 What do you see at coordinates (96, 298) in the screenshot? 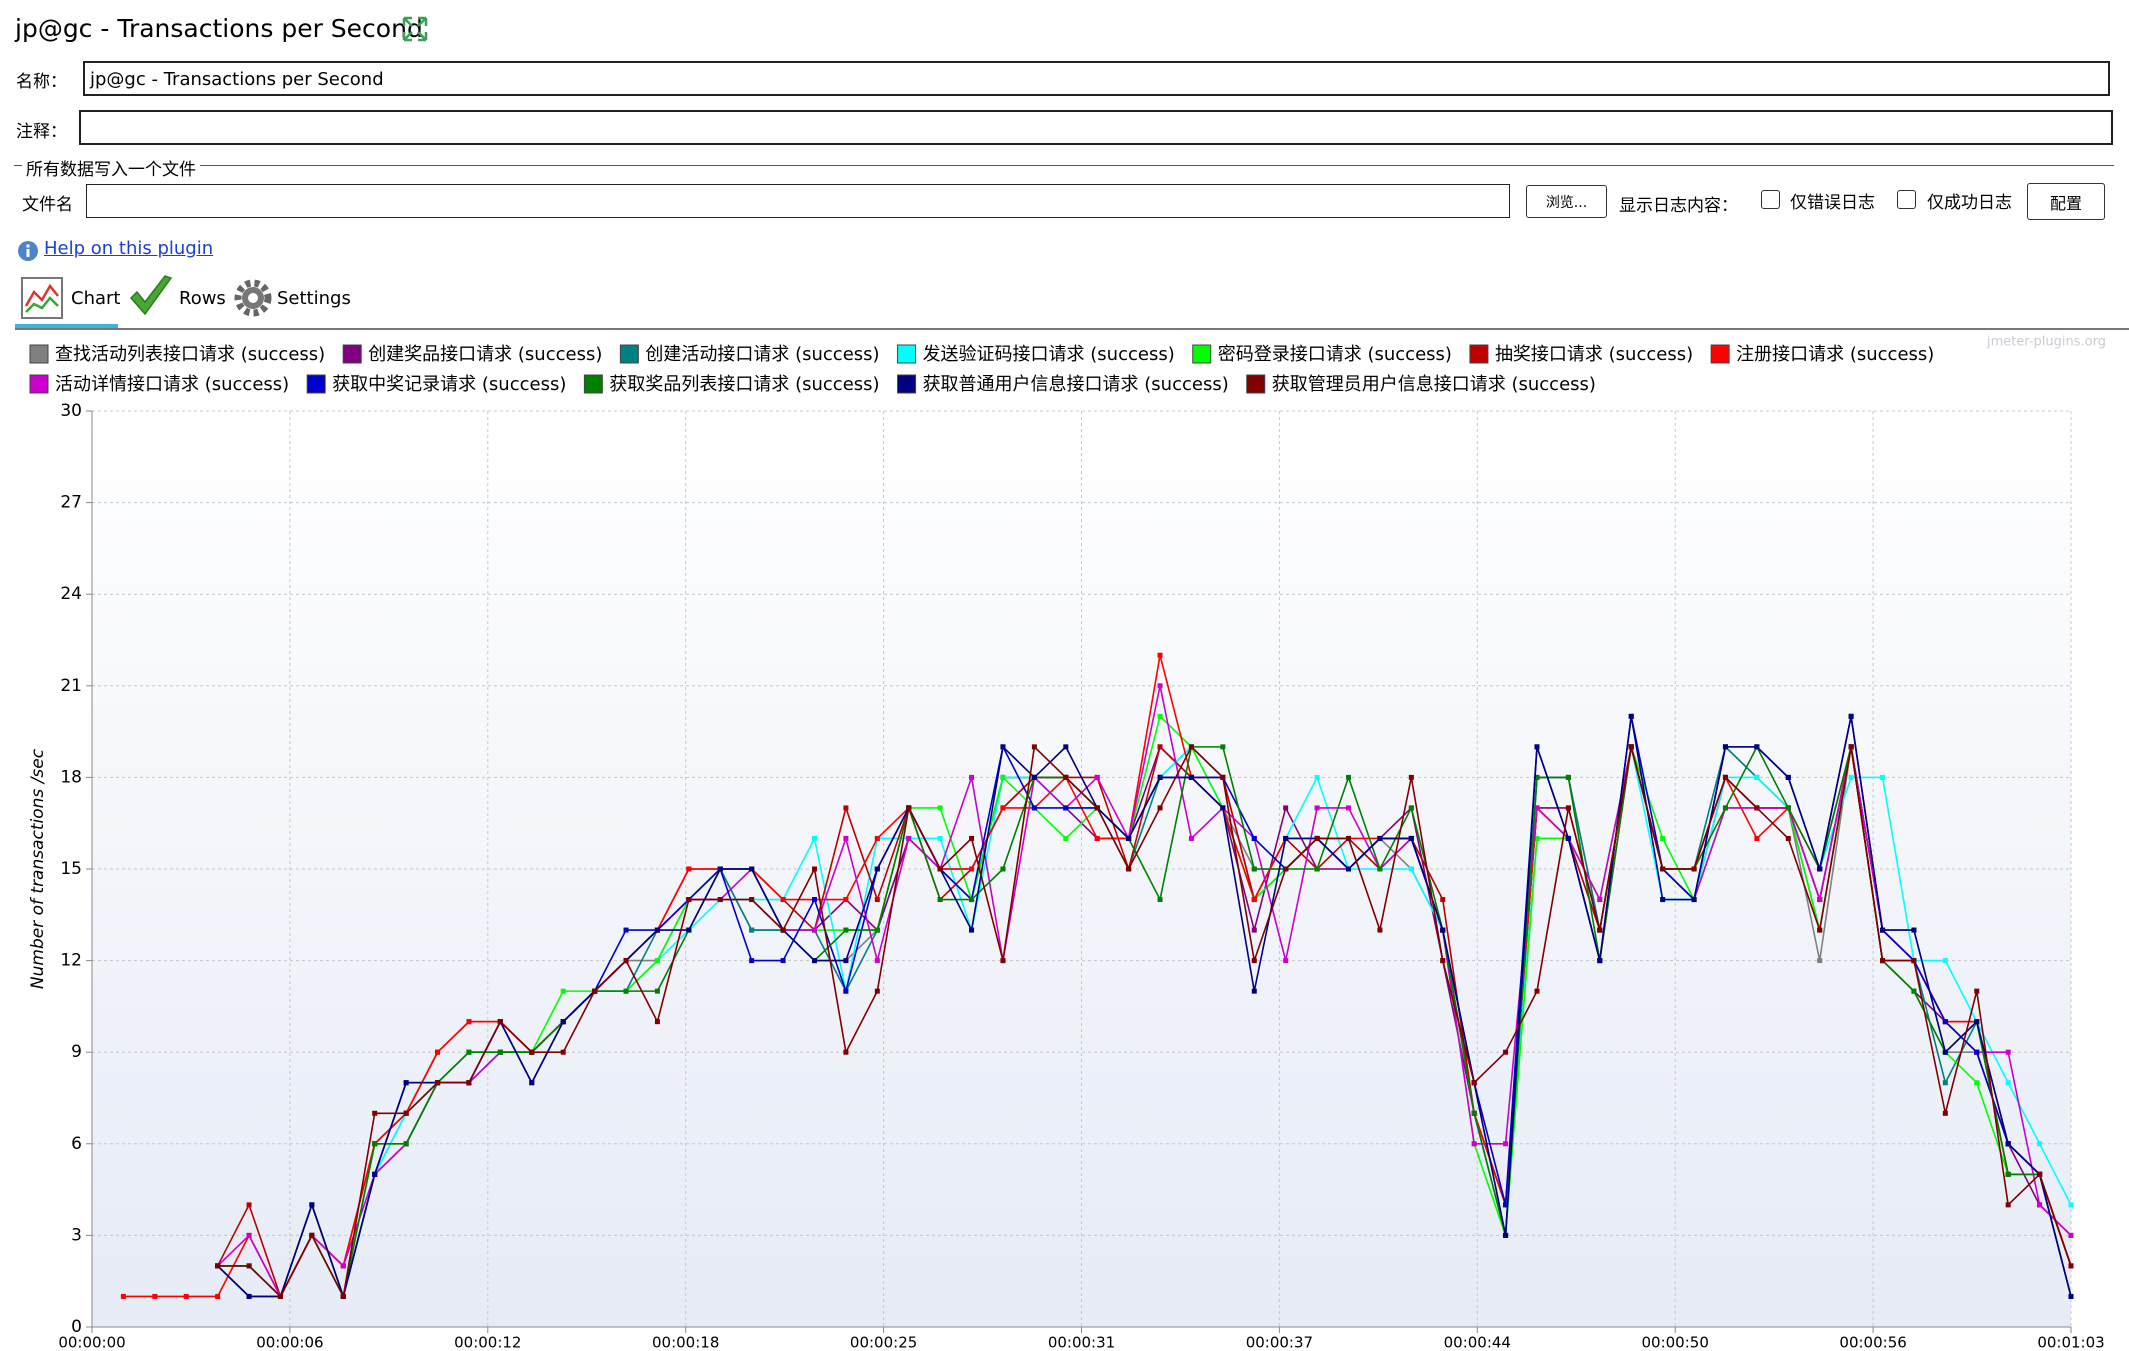
I see `tab-chart: Chart` at bounding box center [96, 298].